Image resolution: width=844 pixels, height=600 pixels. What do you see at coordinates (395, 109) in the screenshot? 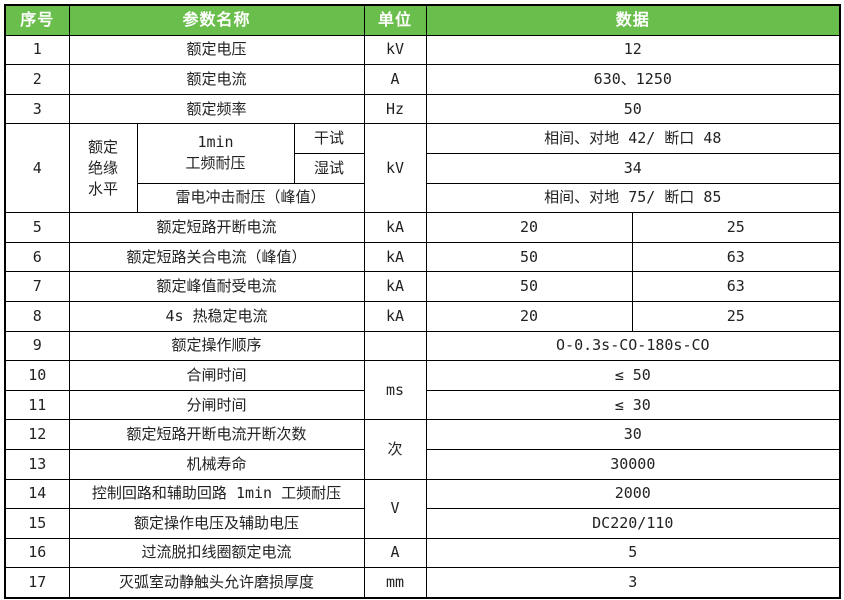
I see `row-3-unit: Hz` at bounding box center [395, 109].